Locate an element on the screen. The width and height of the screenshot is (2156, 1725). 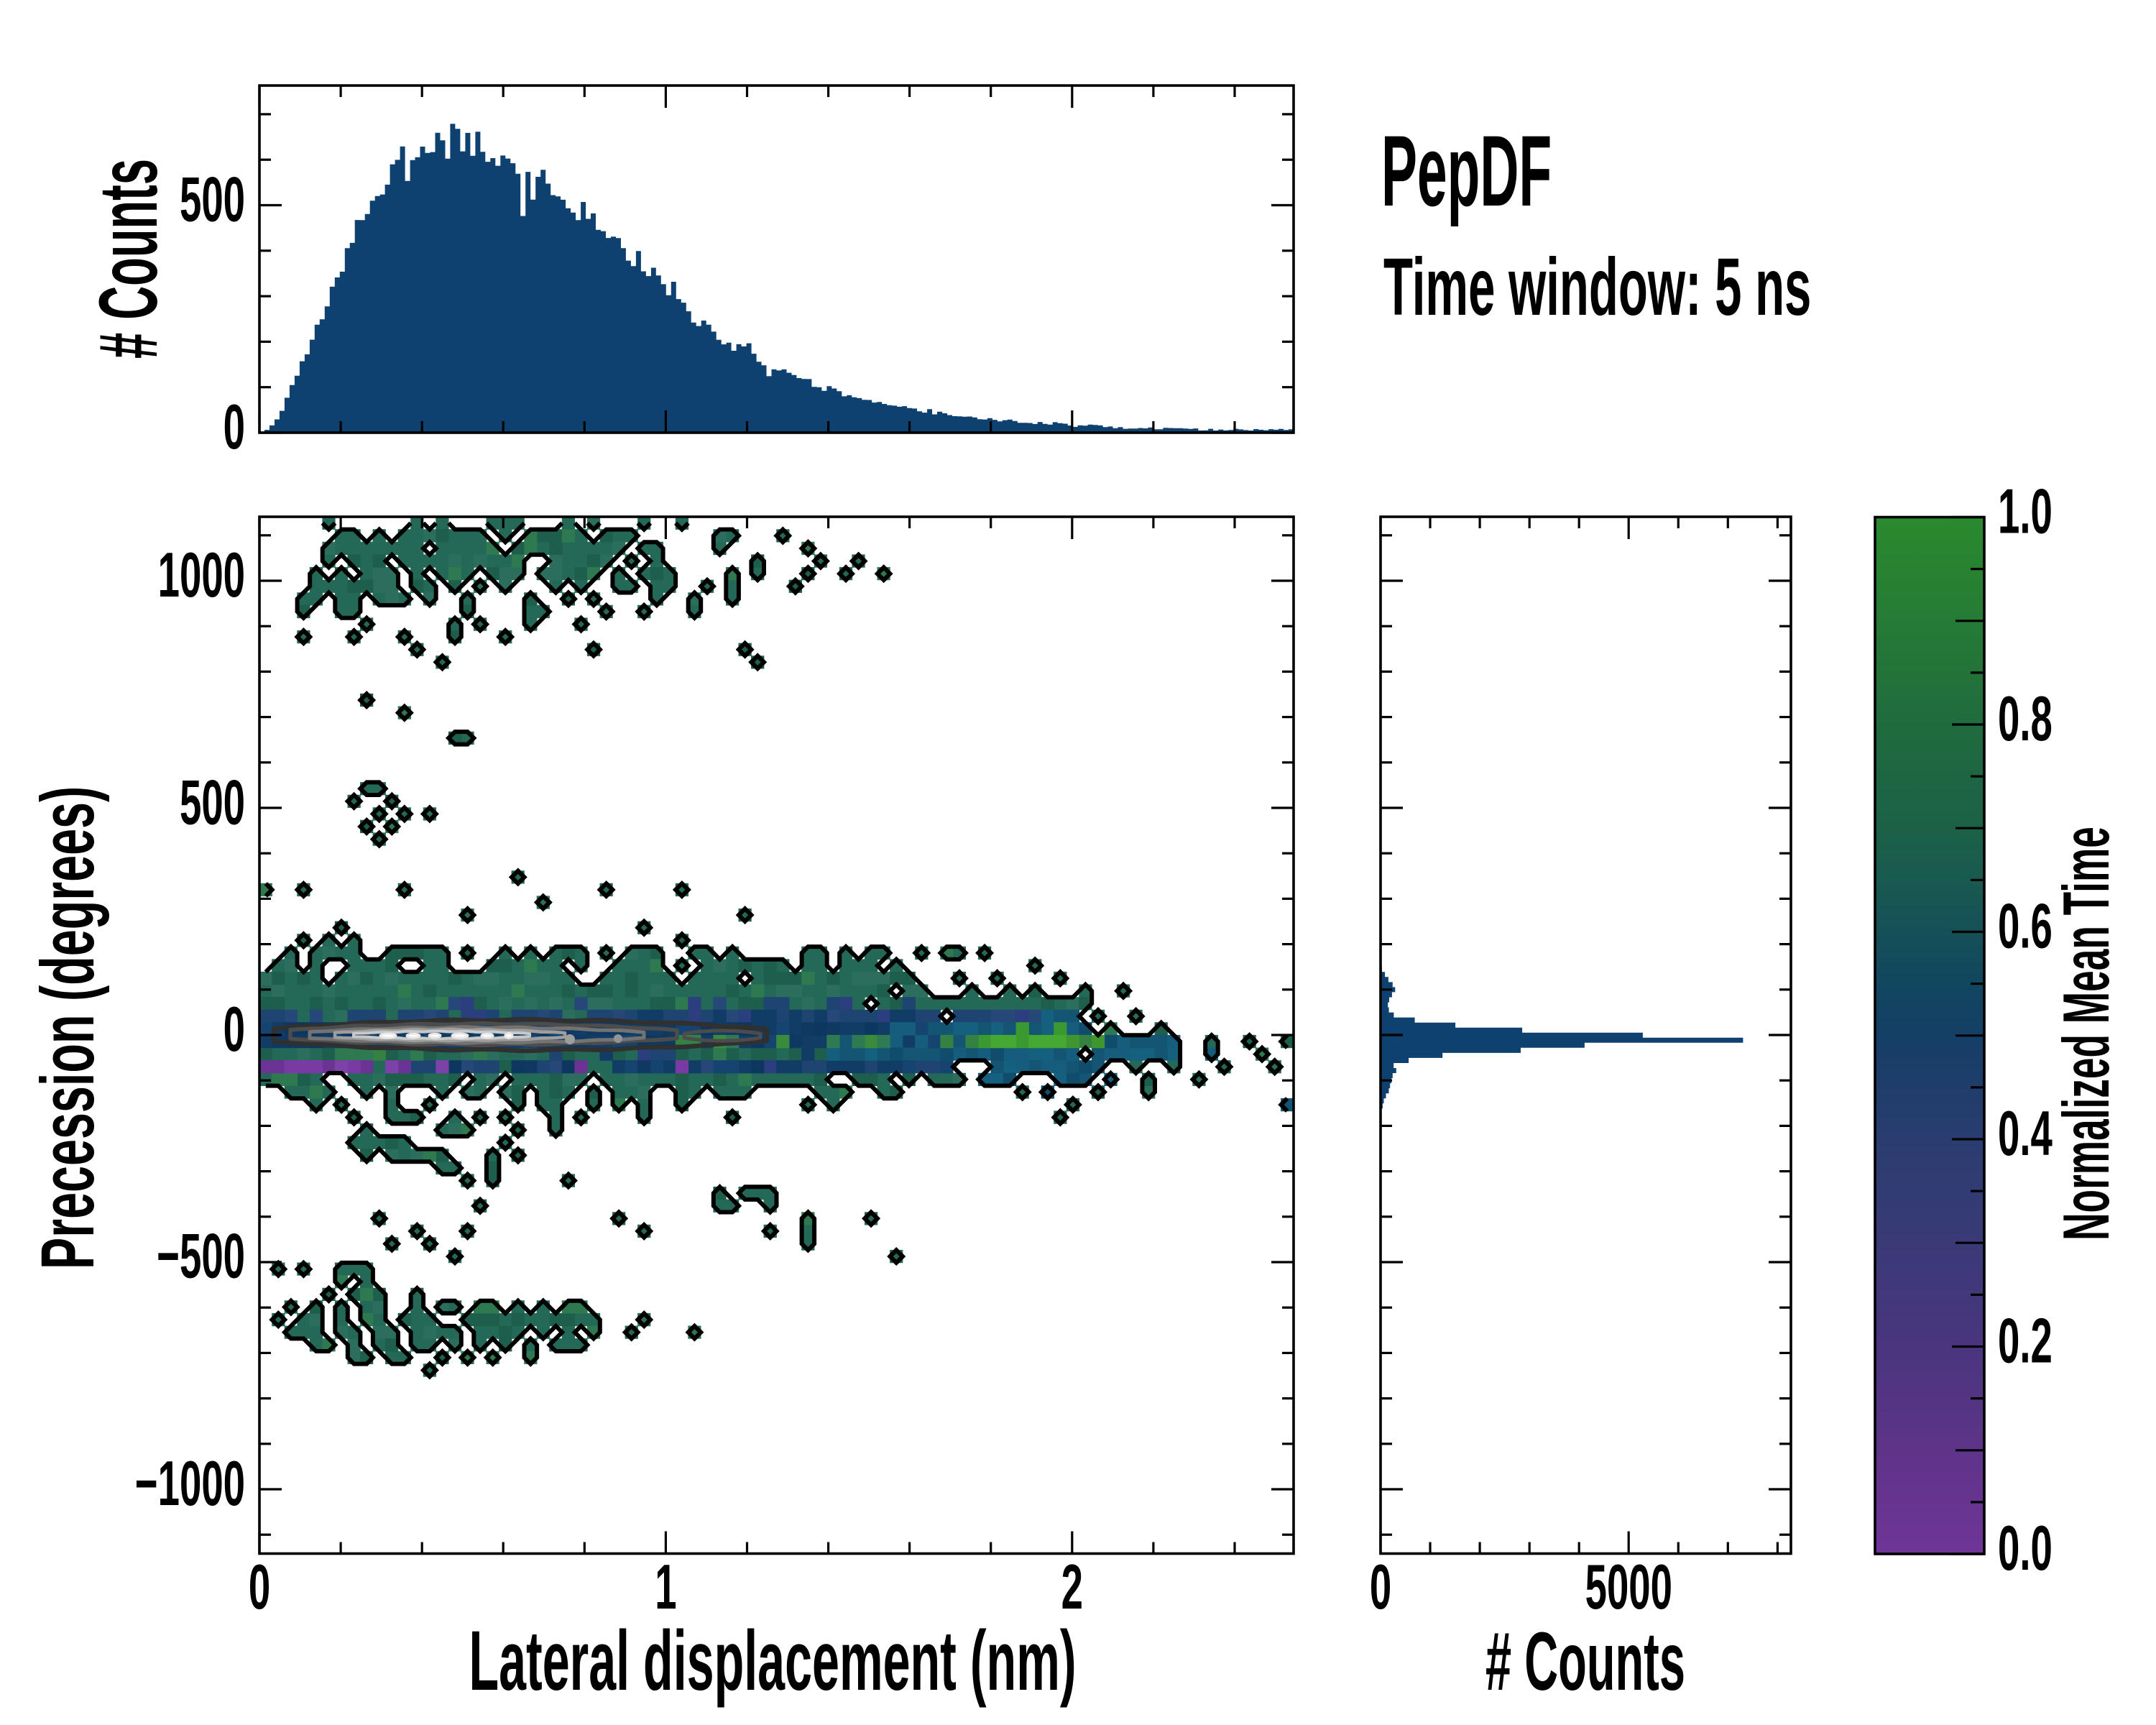
svg-text: Normalized Mean Time is located at coordinates (2086, 1034).